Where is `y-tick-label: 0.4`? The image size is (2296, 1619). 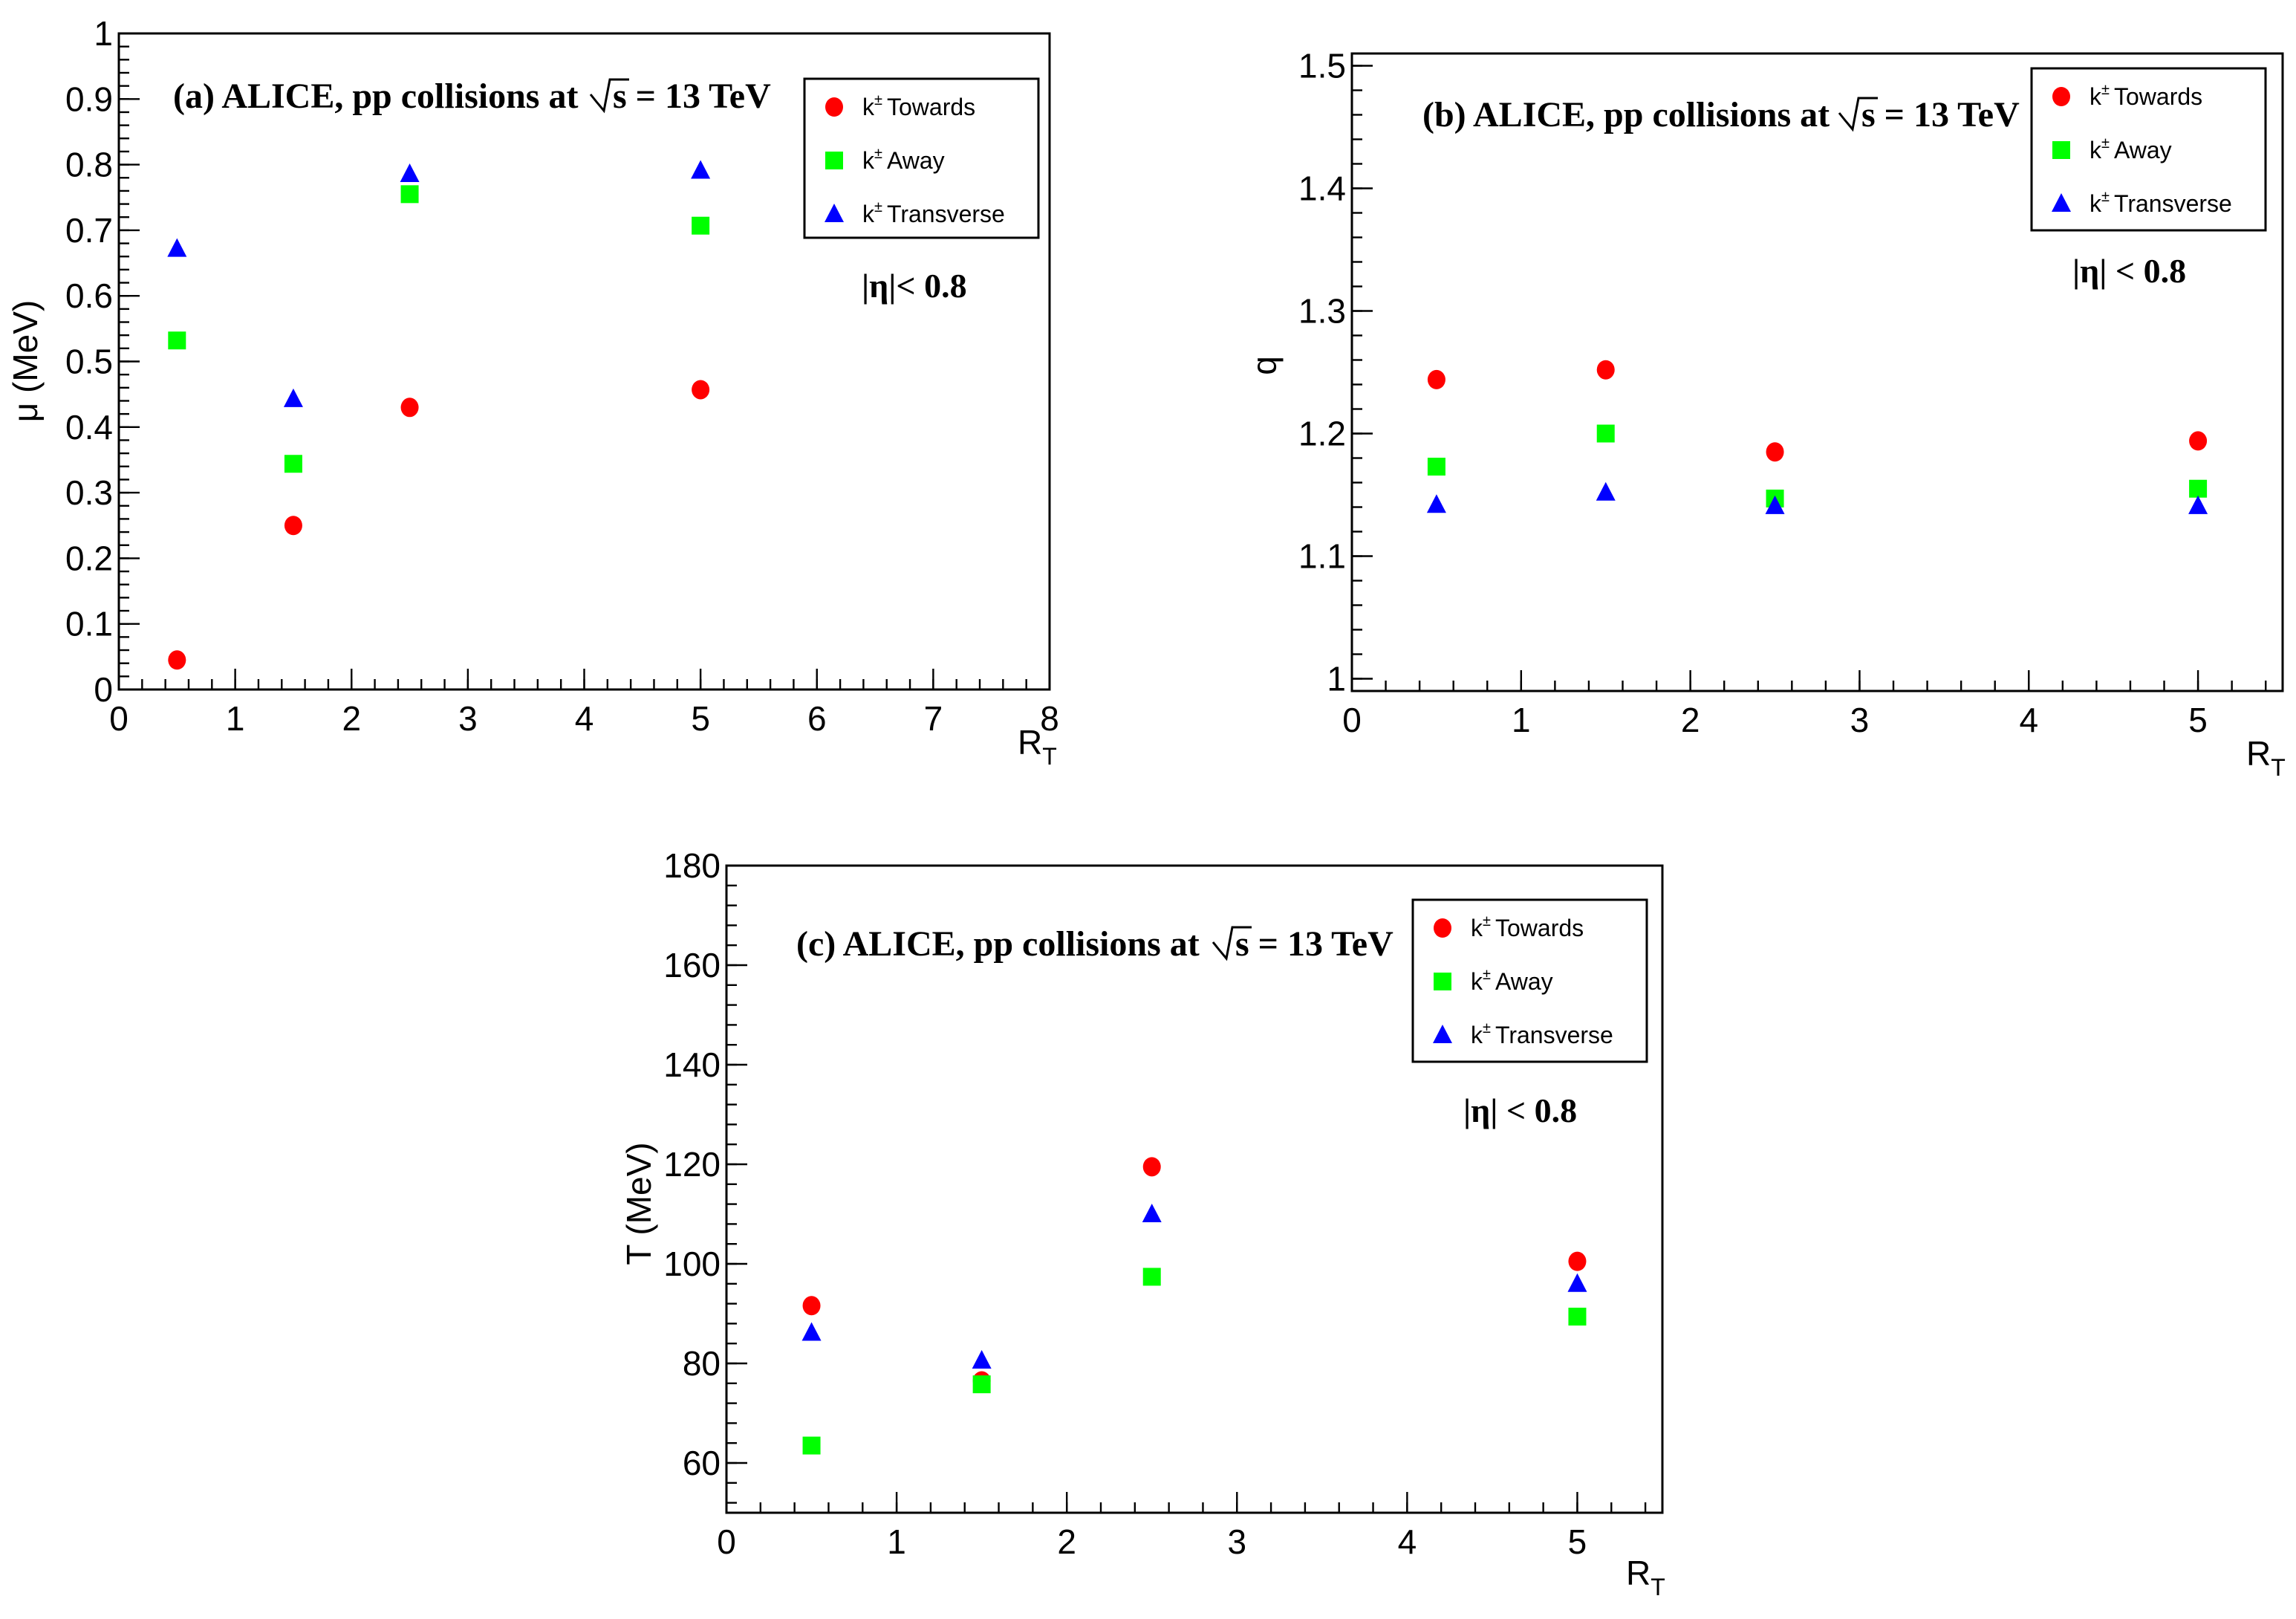 y-tick-label: 0.4 is located at coordinates (89, 427).